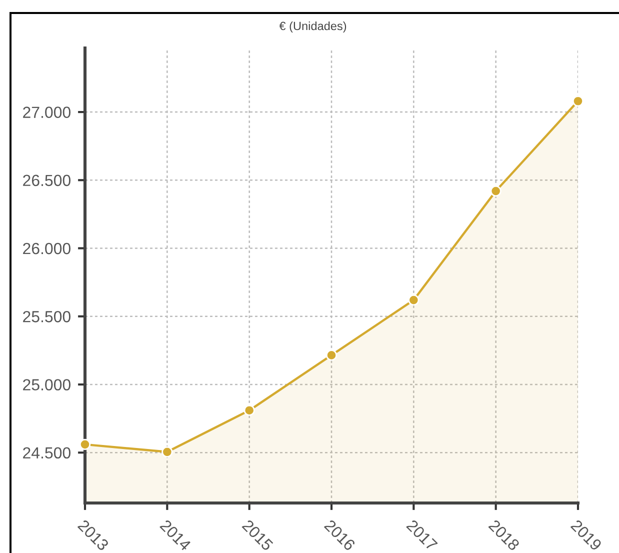 The image size is (619, 553). What do you see at coordinates (312, 27) in the screenshot?
I see `chart-title: € (Unidades)` at bounding box center [312, 27].